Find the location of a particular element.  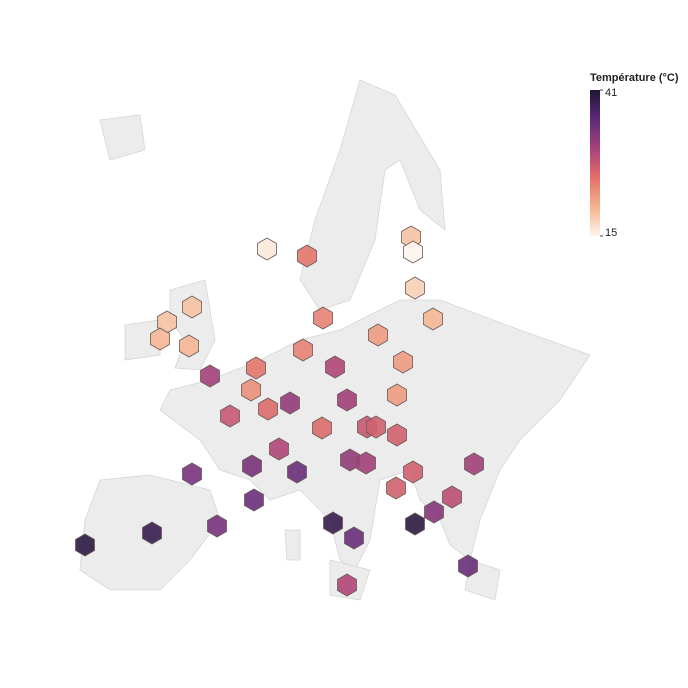

legend-title: Température (°C) is located at coordinates (634, 78).